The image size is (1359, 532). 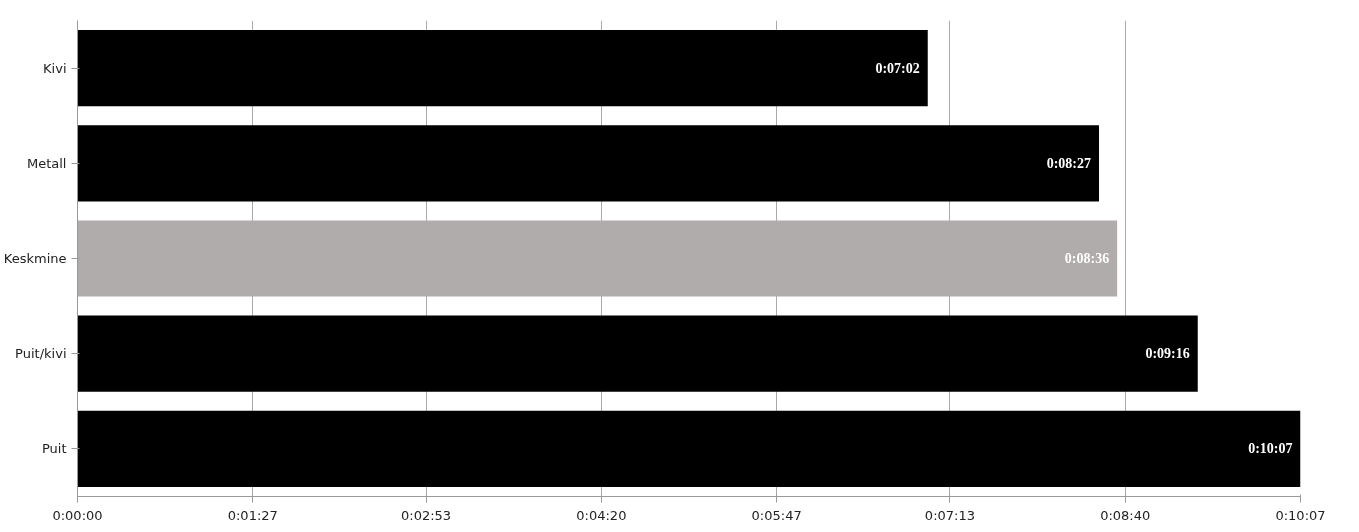 What do you see at coordinates (1167, 354) in the screenshot?
I see `data-label: 0:09:16` at bounding box center [1167, 354].